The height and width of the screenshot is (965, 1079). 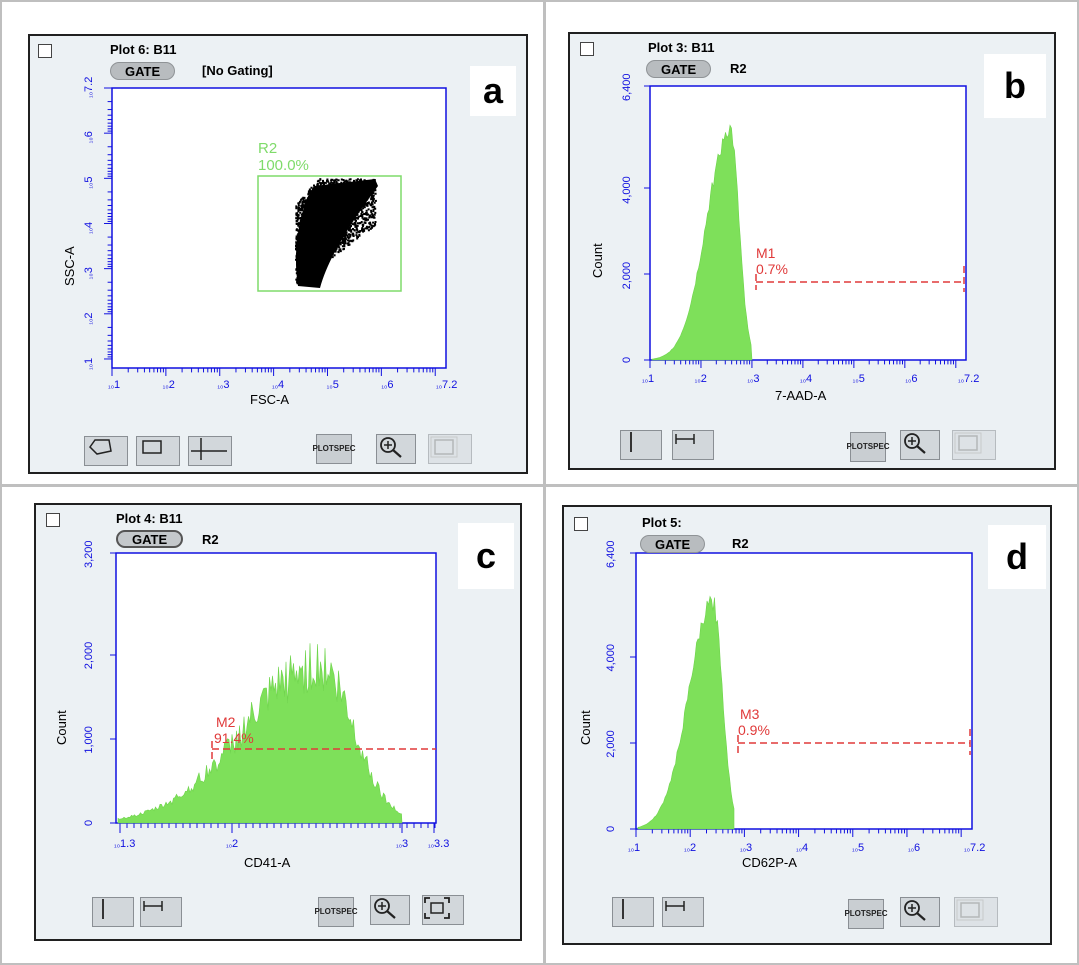 What do you see at coordinates (766, 253) in the screenshot?
I see `marker-name: M1` at bounding box center [766, 253].